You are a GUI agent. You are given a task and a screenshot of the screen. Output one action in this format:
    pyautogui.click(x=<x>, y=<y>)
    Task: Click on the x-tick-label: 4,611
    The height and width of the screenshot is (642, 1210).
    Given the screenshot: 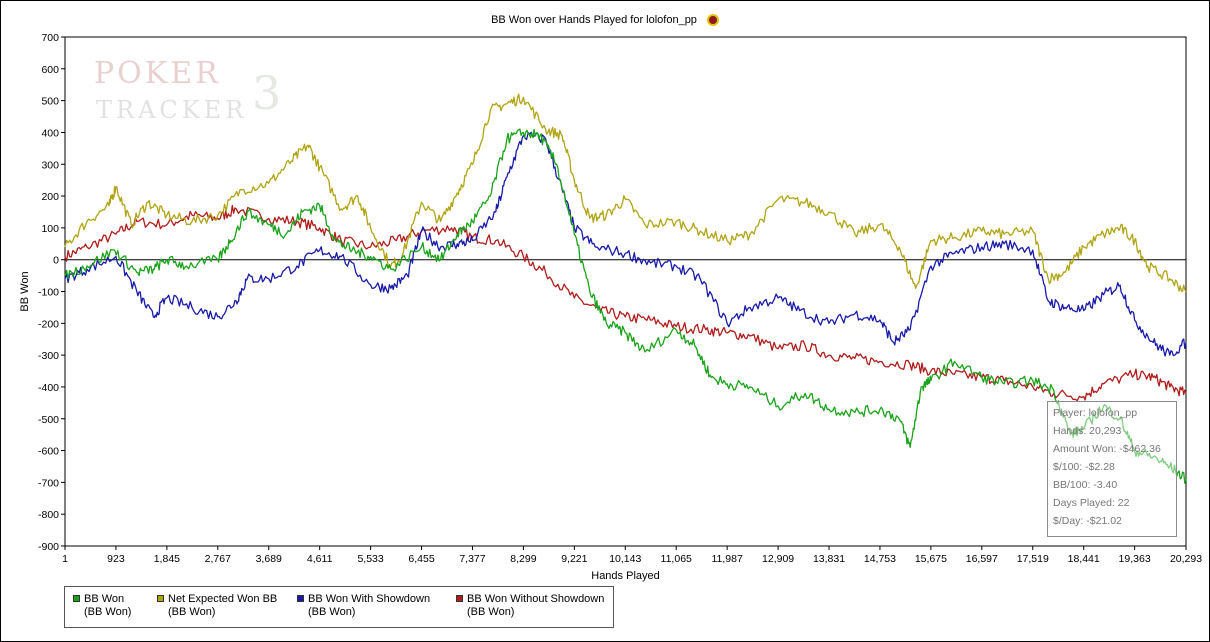 What is the action you would take?
    pyautogui.click(x=320, y=559)
    